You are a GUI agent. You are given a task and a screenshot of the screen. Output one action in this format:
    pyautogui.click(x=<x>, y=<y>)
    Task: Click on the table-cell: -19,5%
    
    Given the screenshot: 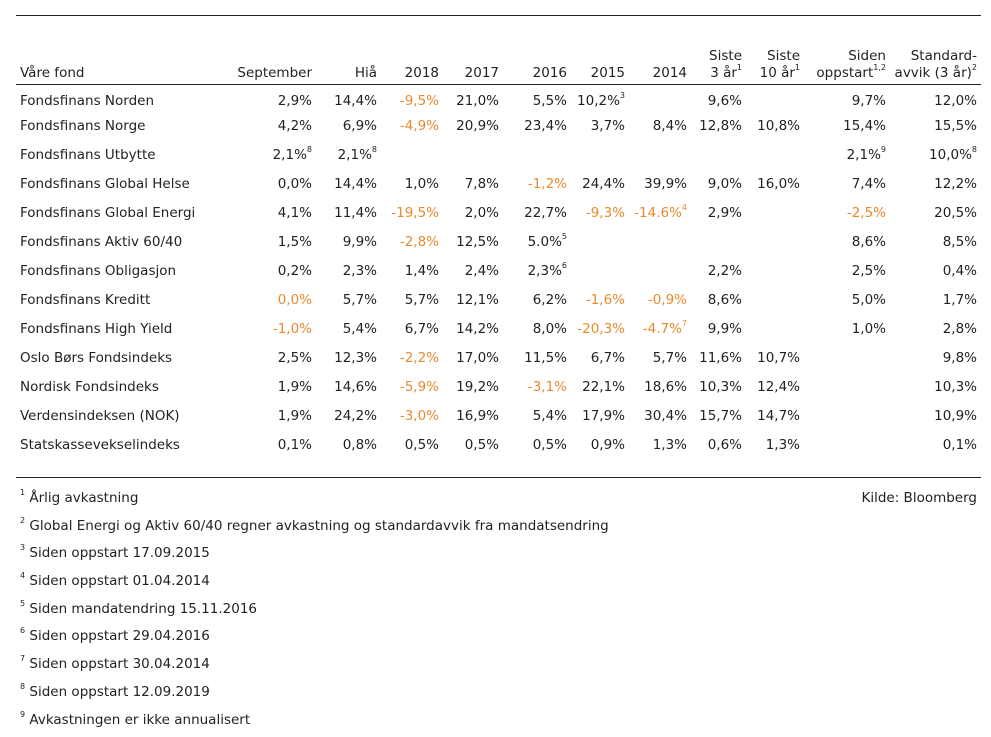 What is the action you would take?
    pyautogui.click(x=412, y=212)
    